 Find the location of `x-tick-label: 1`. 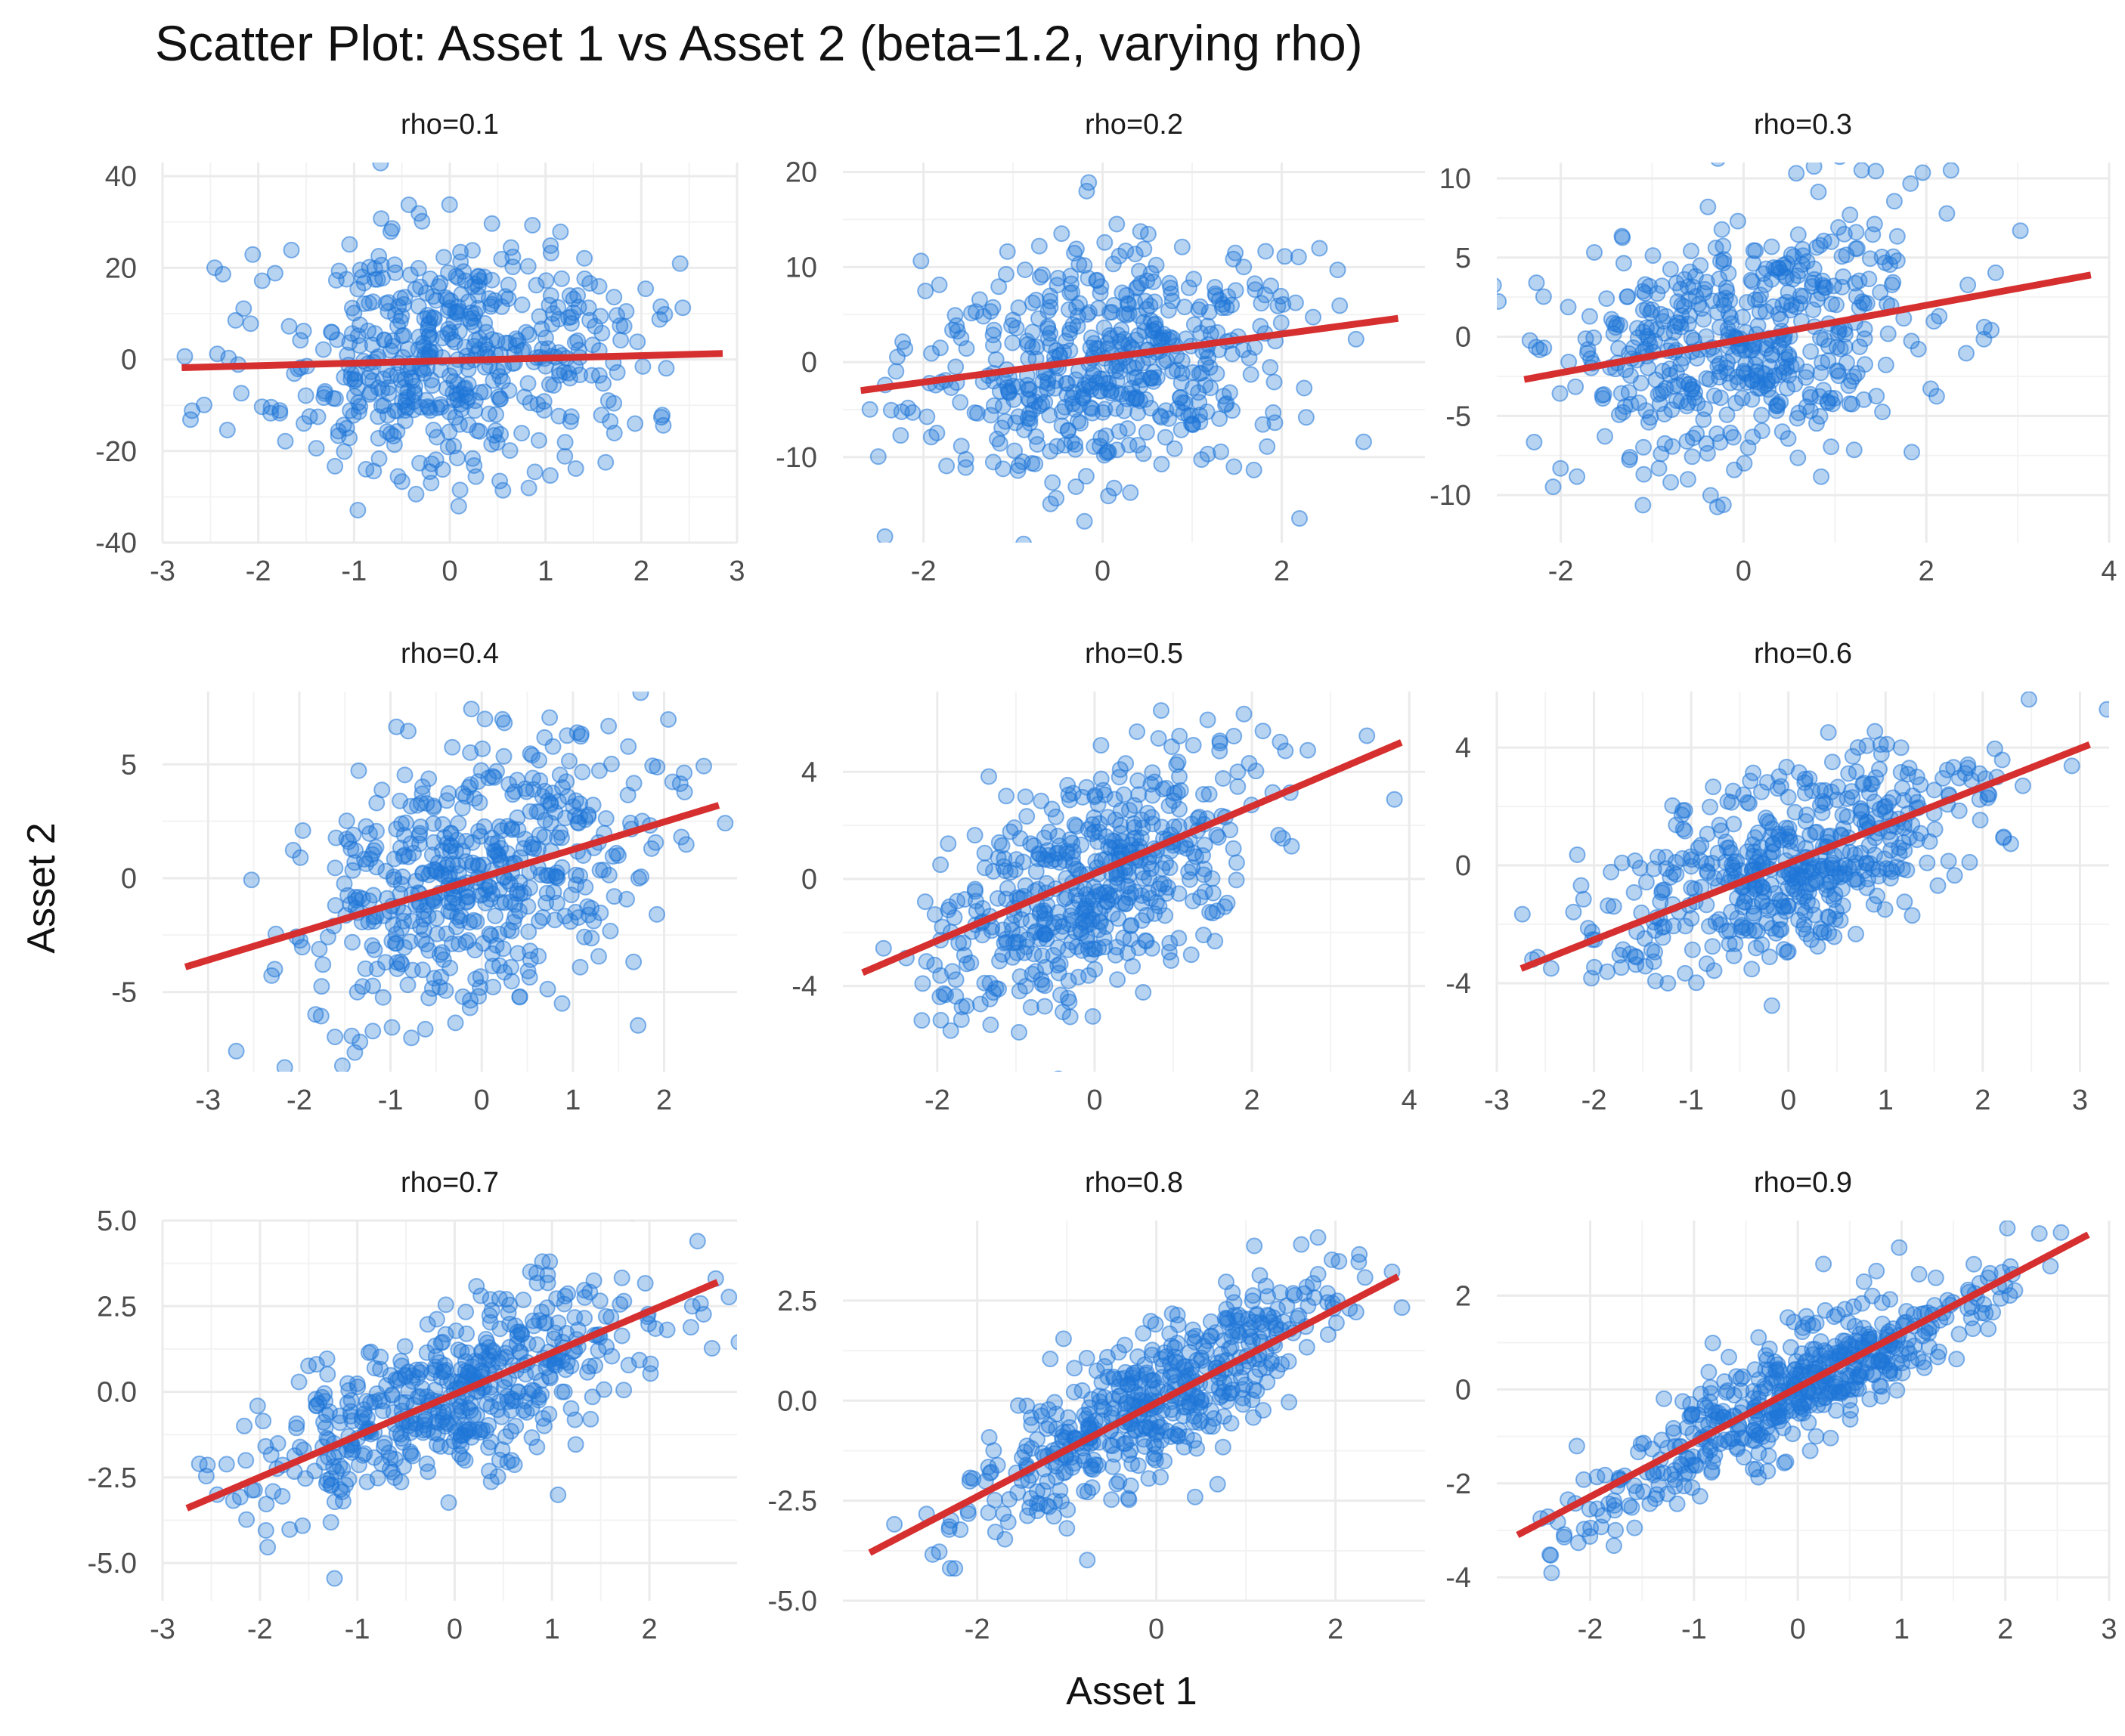

x-tick-label: 1 is located at coordinates (545, 571).